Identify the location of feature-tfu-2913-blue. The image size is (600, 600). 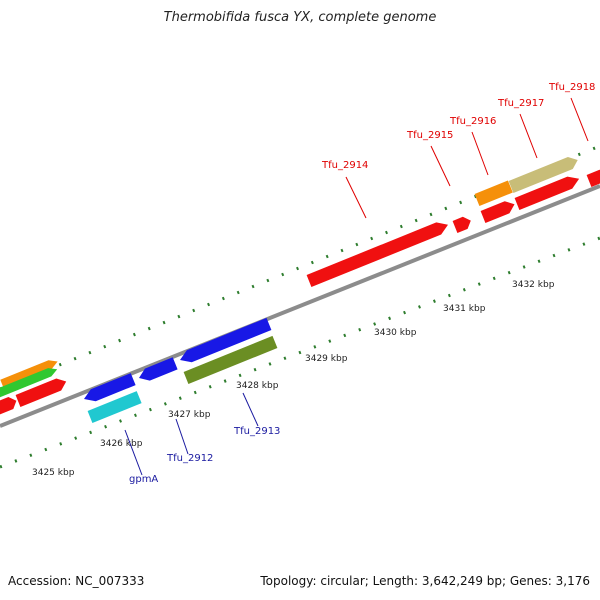
(226, 340).